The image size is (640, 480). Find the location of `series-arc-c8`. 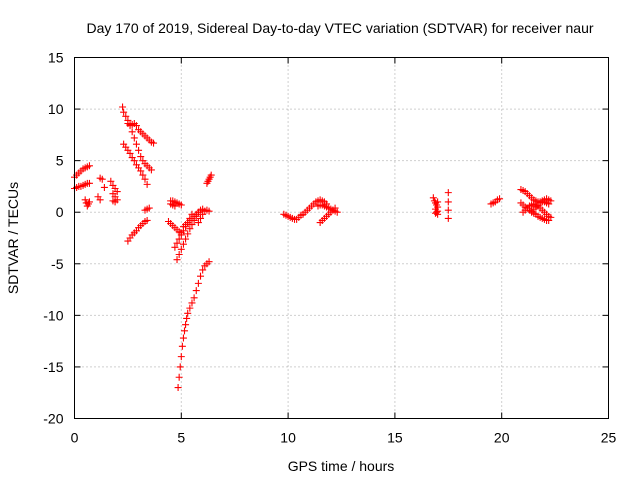

series-arc-c8 is located at coordinates (193, 325).